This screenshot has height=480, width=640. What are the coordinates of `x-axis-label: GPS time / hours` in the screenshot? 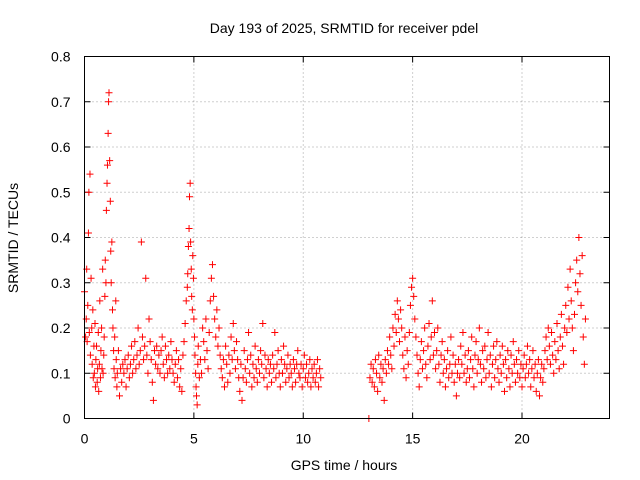 It's located at (344, 465).